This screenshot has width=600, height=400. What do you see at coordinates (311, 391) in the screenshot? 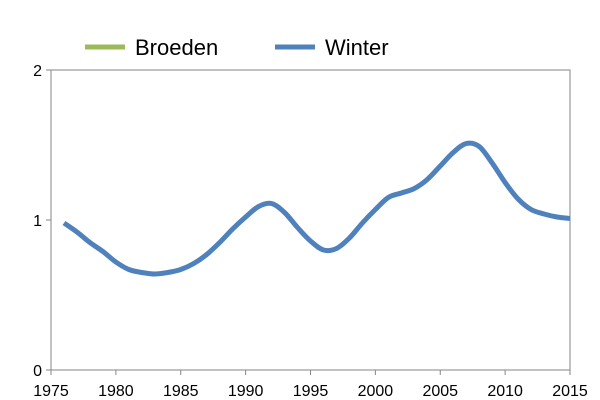
I see `x-tick-label: 1995` at bounding box center [311, 391].